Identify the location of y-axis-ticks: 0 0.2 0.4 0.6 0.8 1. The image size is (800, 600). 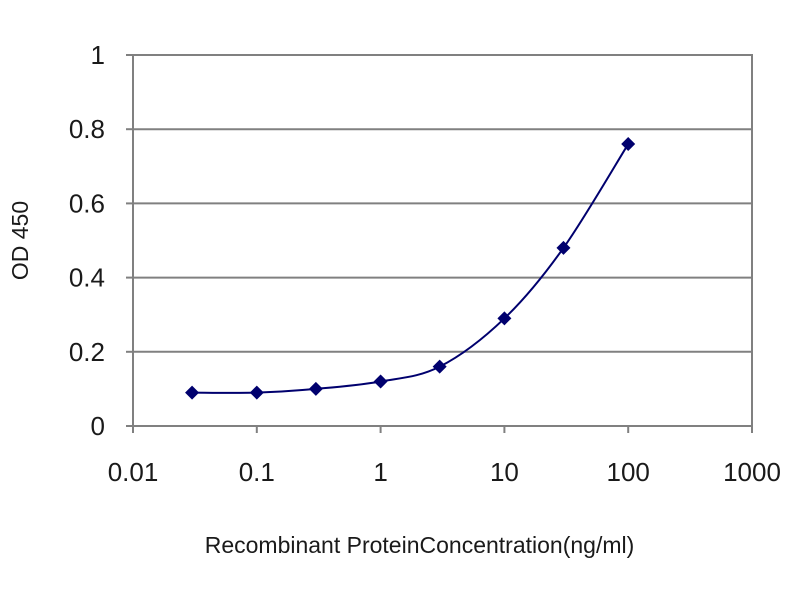
(101, 240).